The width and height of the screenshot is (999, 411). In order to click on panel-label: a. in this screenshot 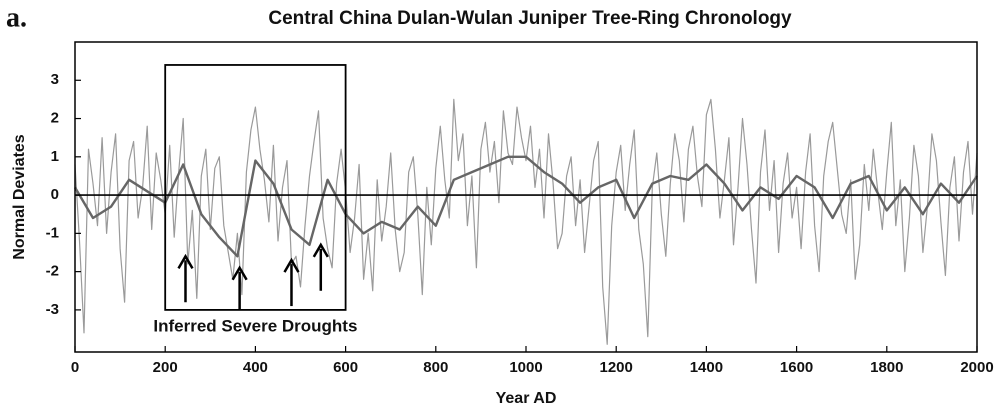, I will do `click(16, 17)`.